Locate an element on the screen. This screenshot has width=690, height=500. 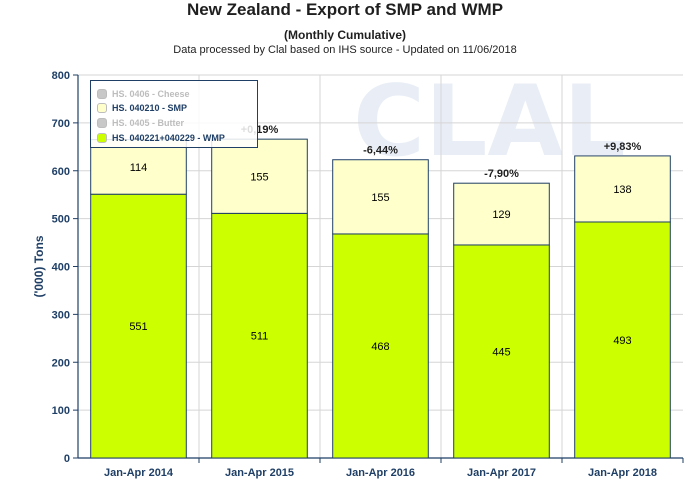
bar-value-label-smp: 129 is located at coordinates (501, 215).